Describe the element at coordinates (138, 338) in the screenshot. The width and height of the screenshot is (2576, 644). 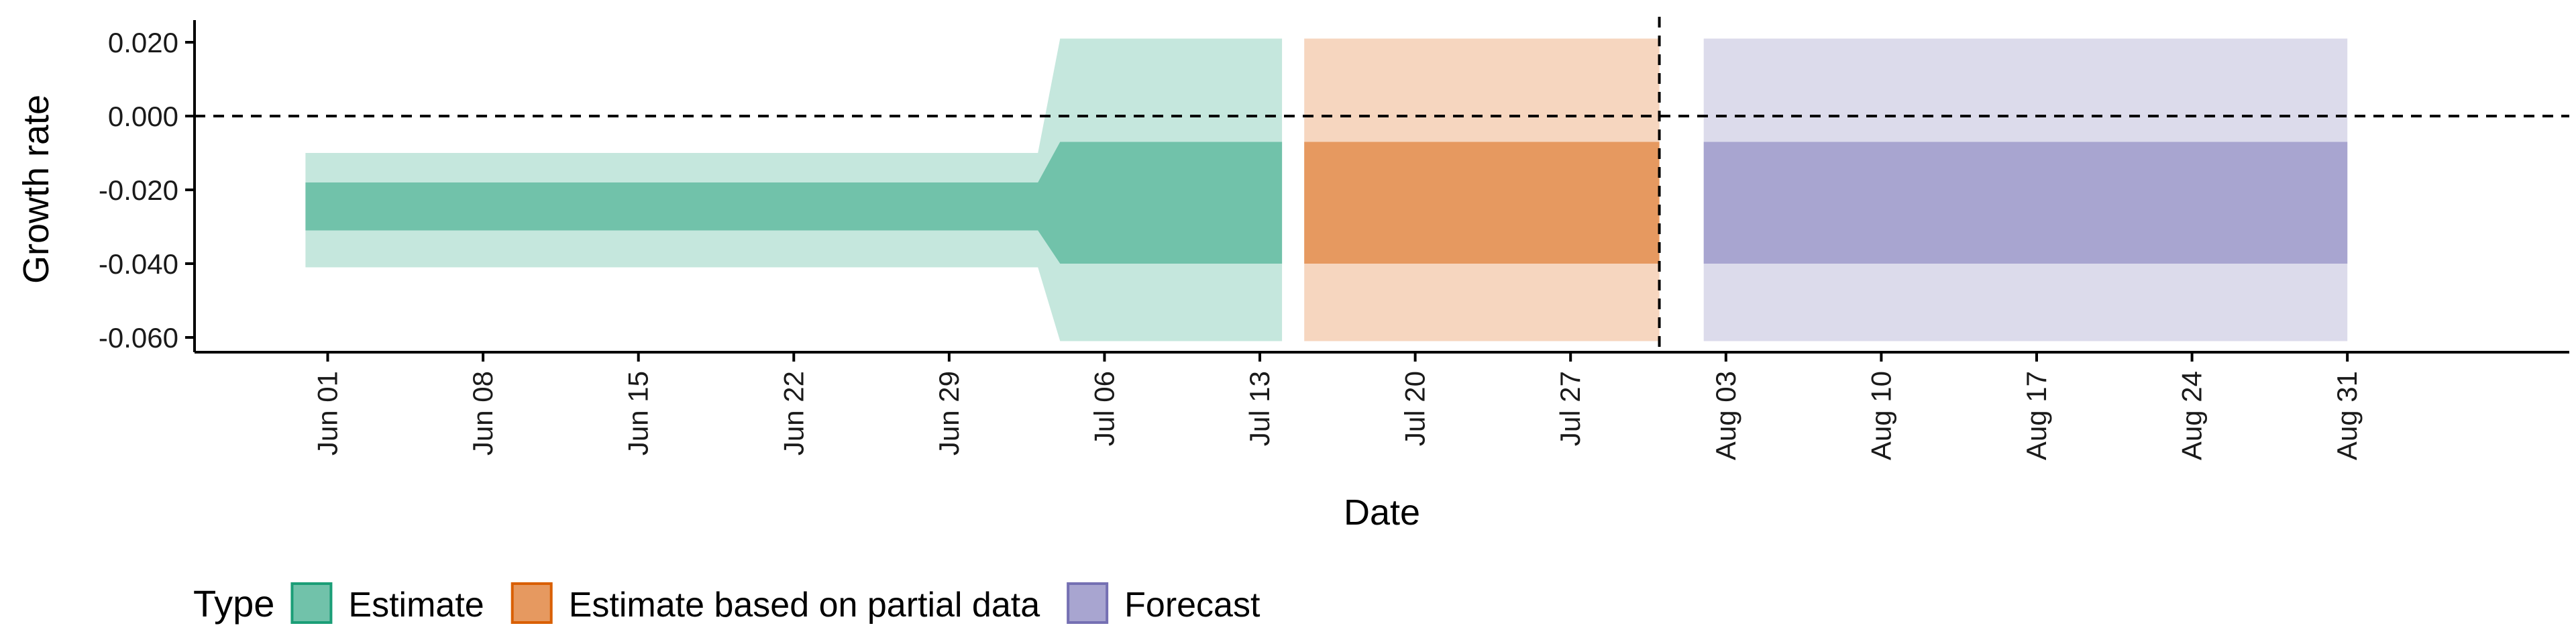
I see `y-tick-label: -0.060` at that location.